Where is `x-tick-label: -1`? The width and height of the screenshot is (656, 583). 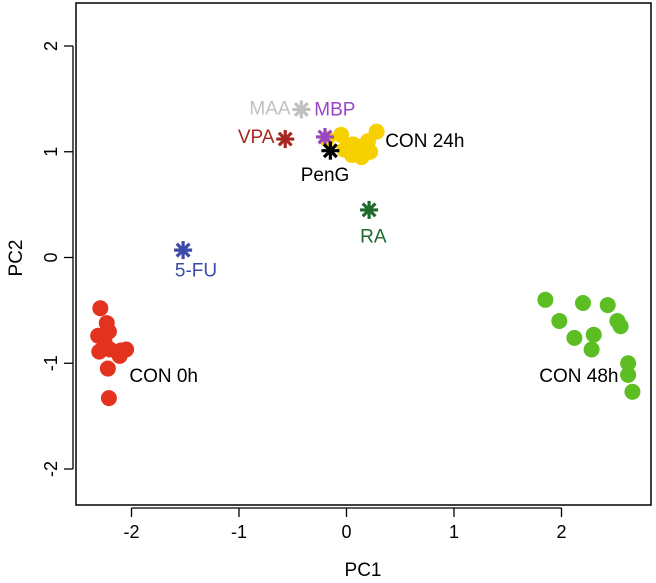
x-tick-label: -1 is located at coordinates (239, 532).